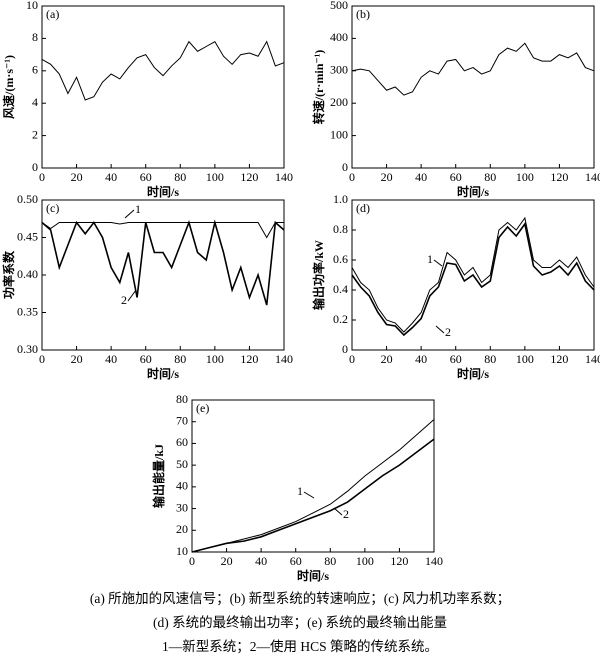 The width and height of the screenshot is (600, 666). I want to click on panel-label: (a), so click(52, 14).